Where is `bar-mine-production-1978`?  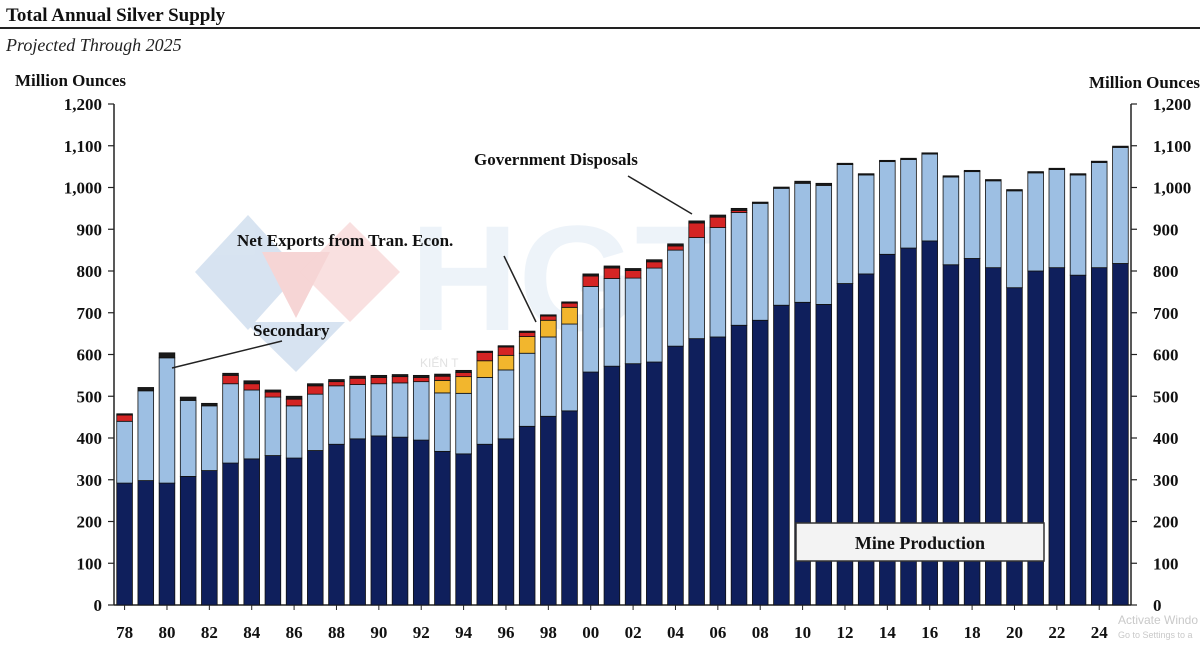 bar-mine-production-1978 is located at coordinates (124, 544).